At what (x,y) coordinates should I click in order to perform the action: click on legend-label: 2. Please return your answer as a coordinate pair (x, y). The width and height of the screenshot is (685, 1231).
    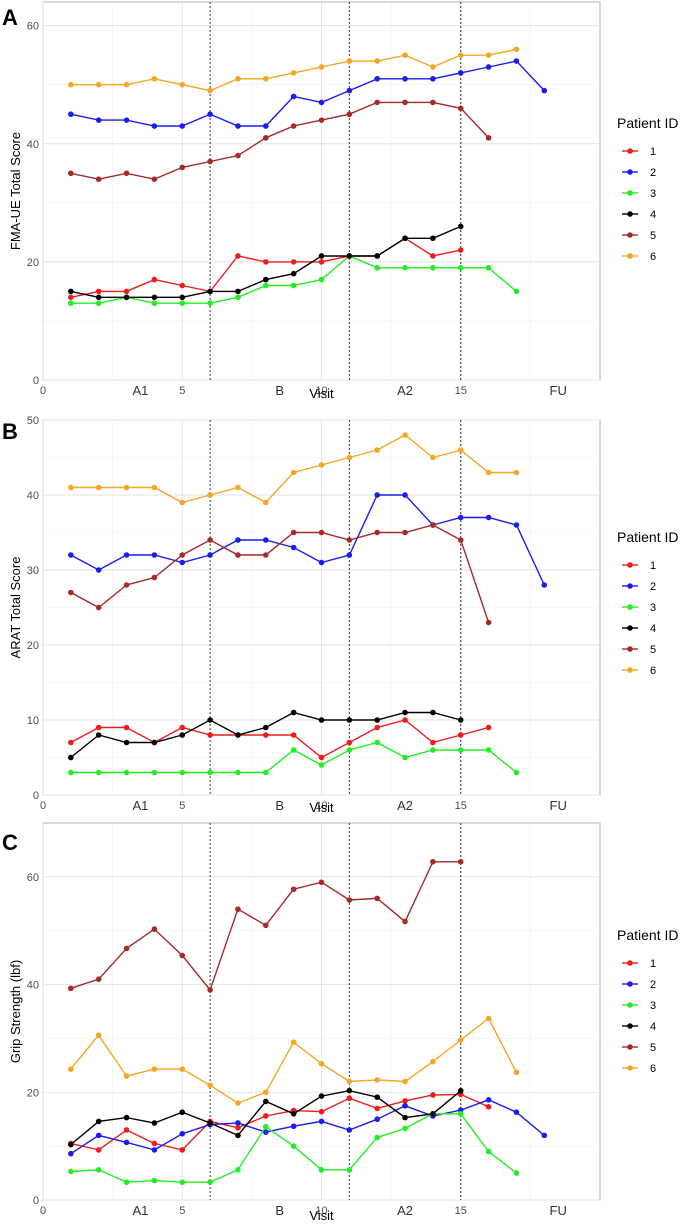
    Looking at the image, I should click on (653, 587).